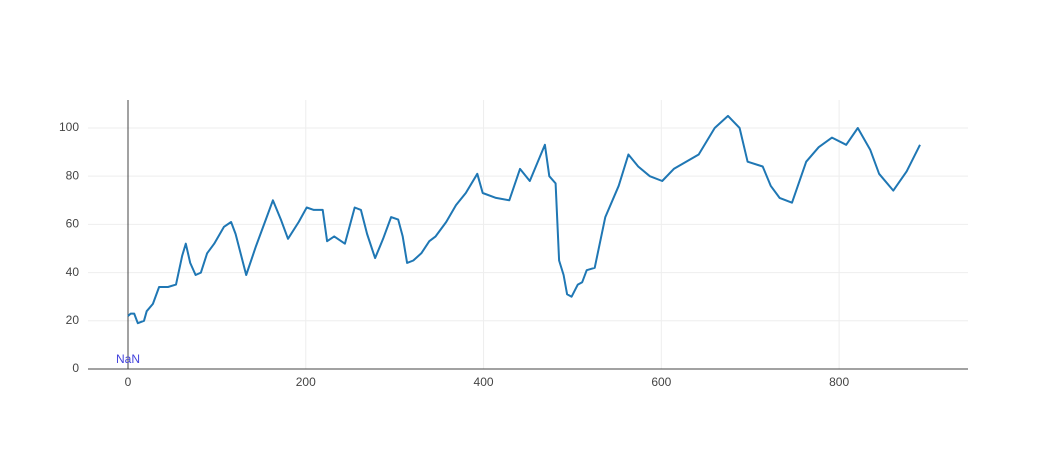  What do you see at coordinates (73, 175) in the screenshot?
I see `y-tick-label: 80` at bounding box center [73, 175].